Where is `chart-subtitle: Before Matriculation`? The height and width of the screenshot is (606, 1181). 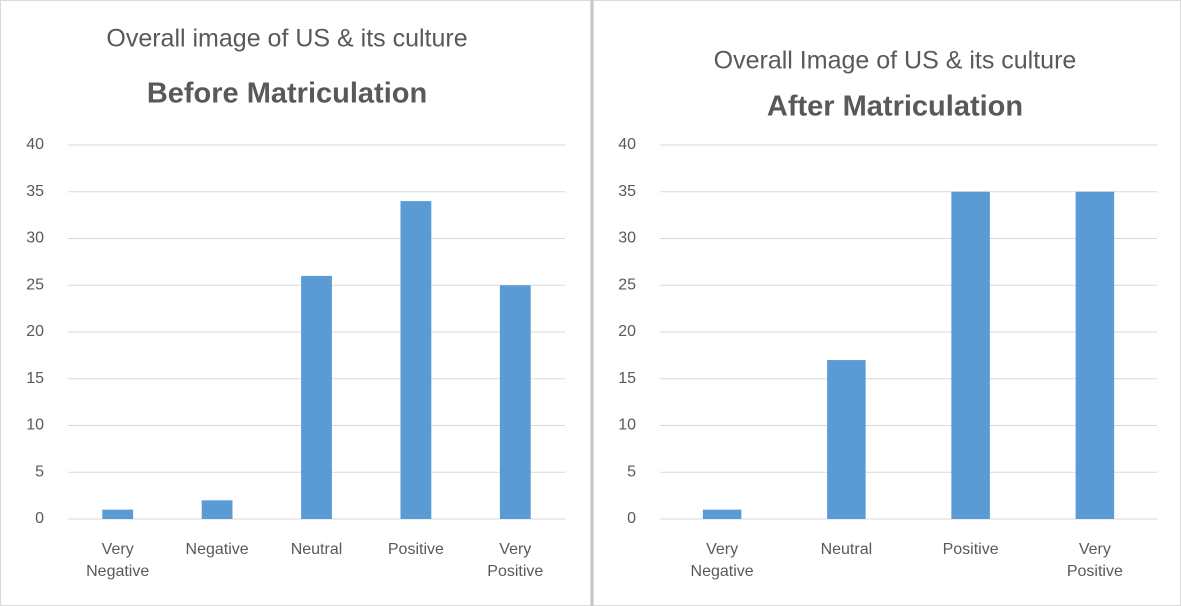
chart-subtitle: Before Matriculation is located at coordinates (287, 94).